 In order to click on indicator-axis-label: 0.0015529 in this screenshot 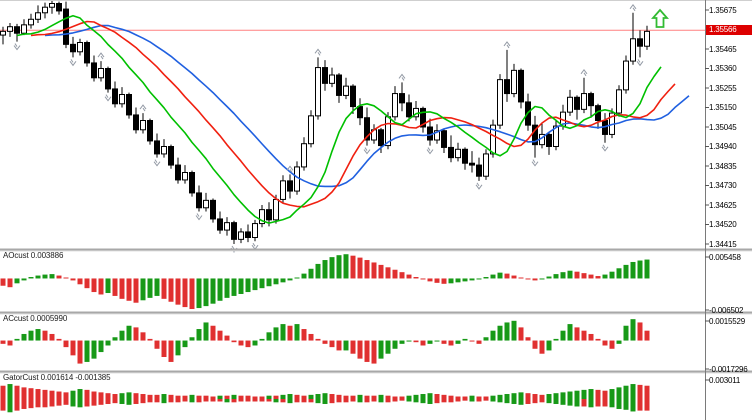, I will do `click(727, 321)`.